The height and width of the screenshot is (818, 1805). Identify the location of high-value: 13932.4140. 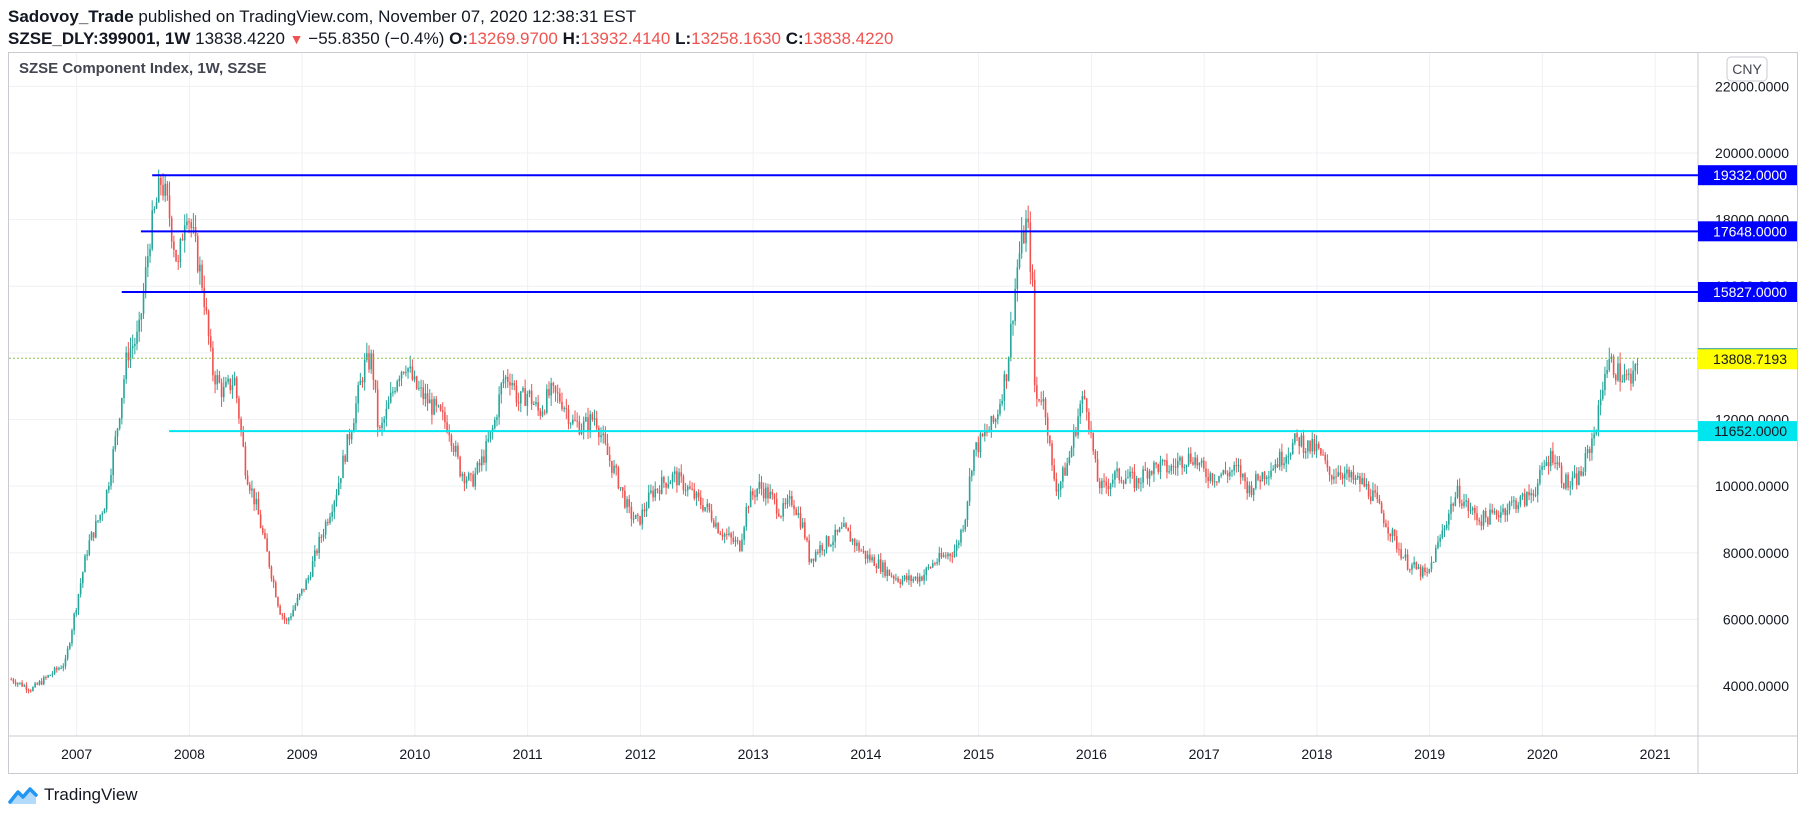
(625, 38).